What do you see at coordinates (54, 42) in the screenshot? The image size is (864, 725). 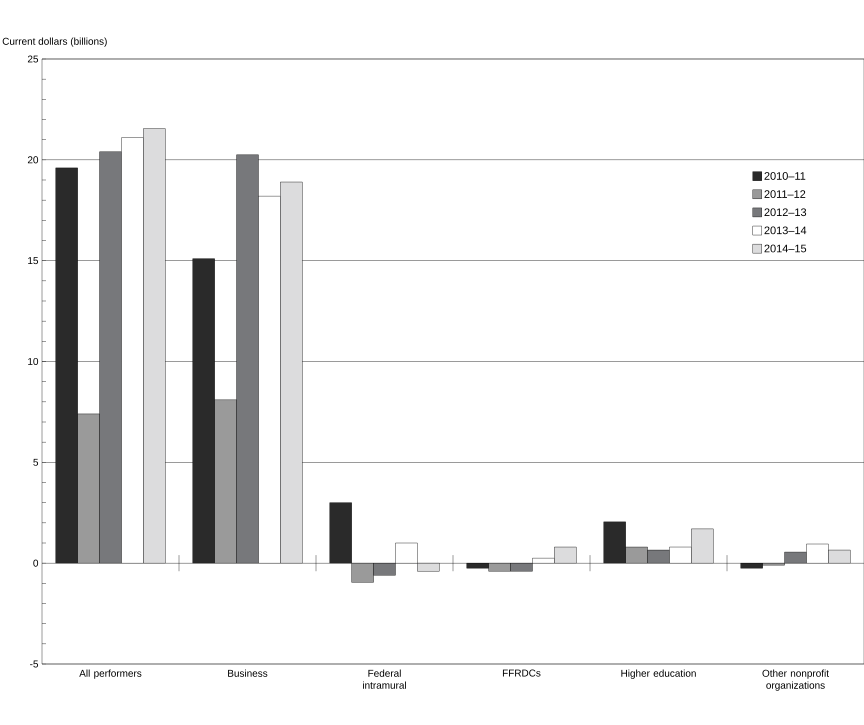 I see `y-axis-title: Current dollars (billions)` at bounding box center [54, 42].